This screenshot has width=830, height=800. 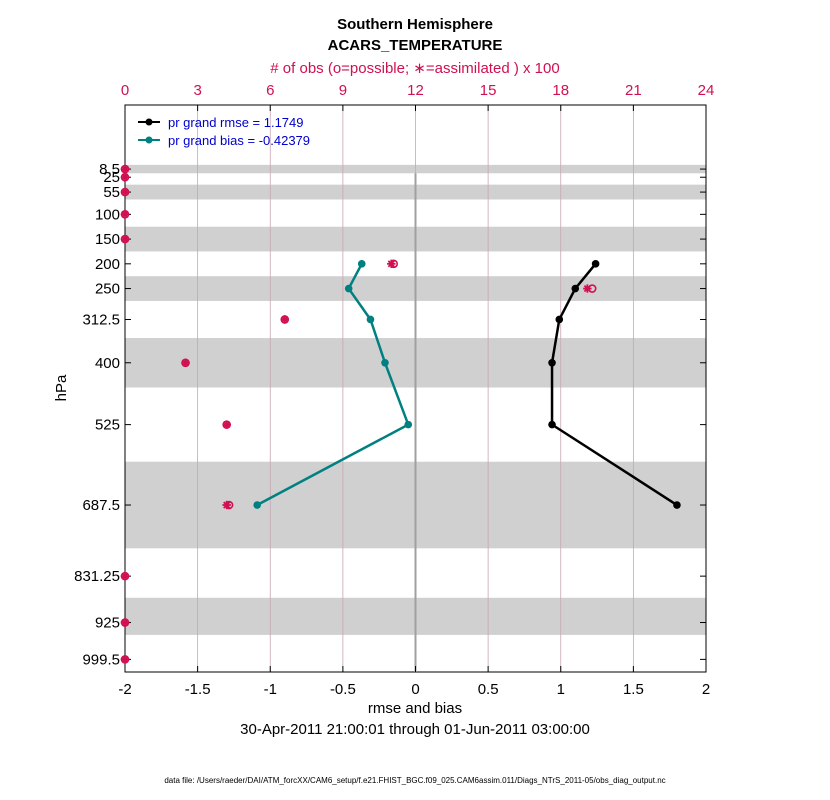 What do you see at coordinates (488, 90) in the screenshot?
I see `top-tick-label: 15` at bounding box center [488, 90].